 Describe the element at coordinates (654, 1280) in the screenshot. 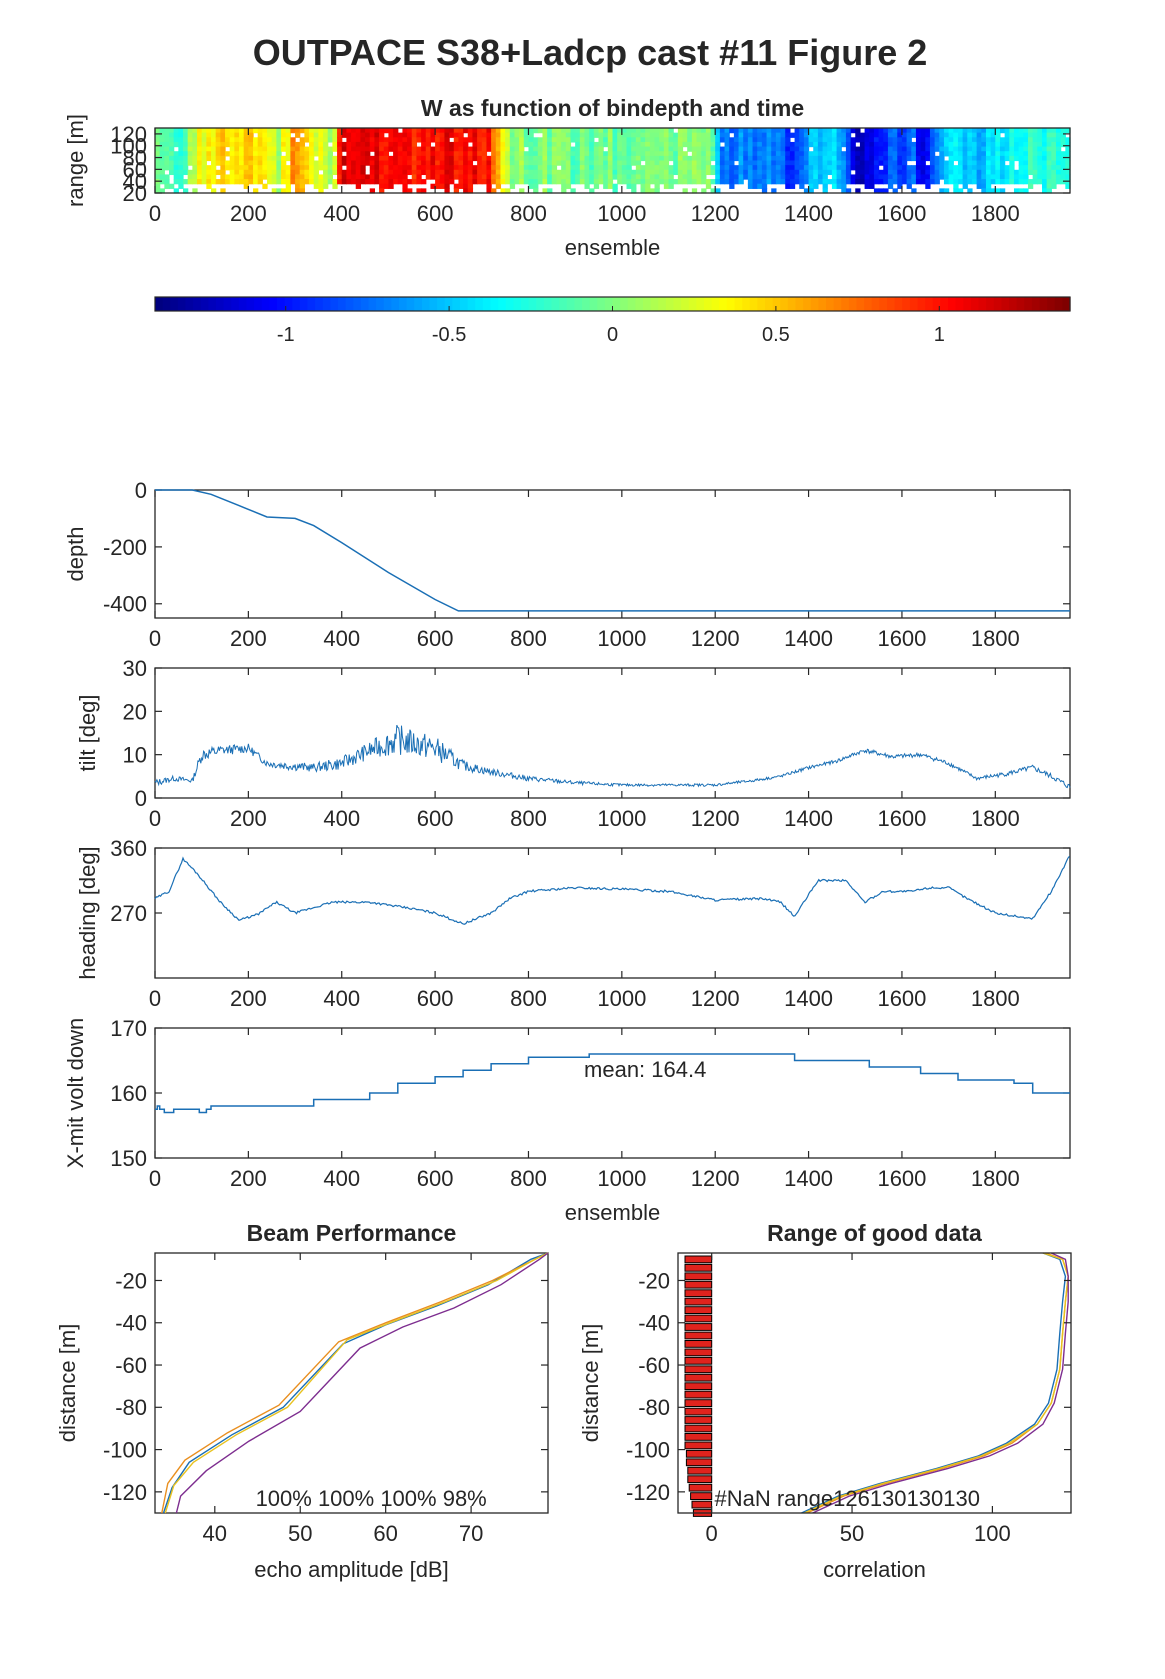

I see `y-tick-label: -20` at that location.